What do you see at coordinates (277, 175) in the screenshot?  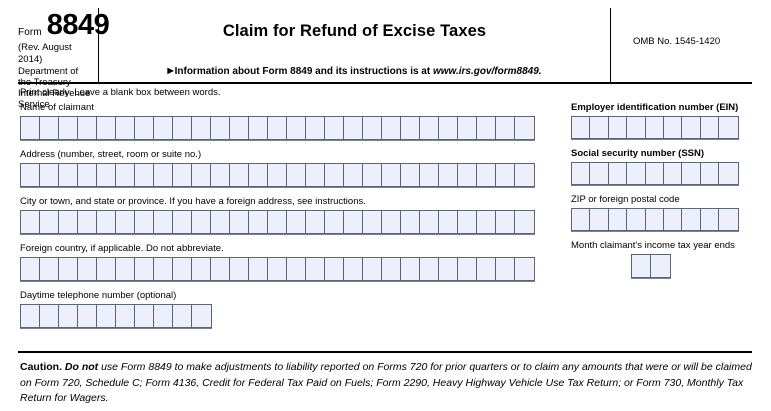 I see `left-field-boxes-address-number-street-room-or-suite-no` at bounding box center [277, 175].